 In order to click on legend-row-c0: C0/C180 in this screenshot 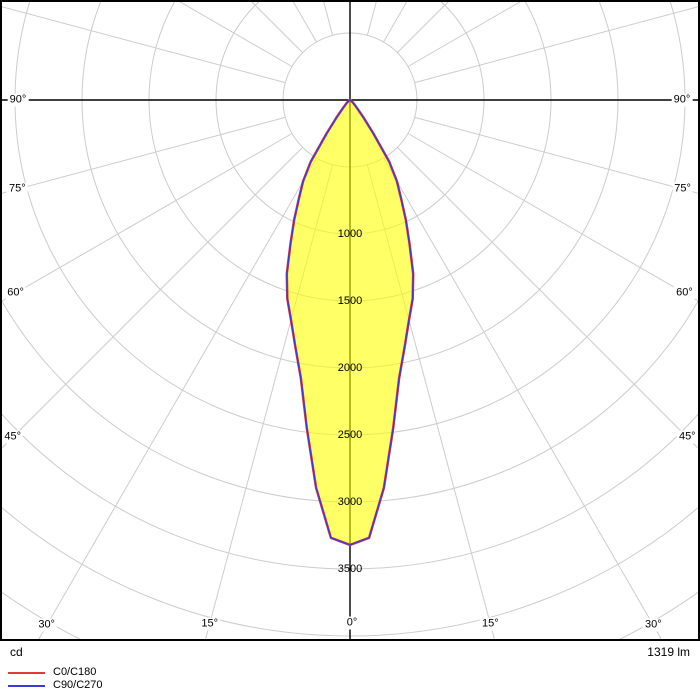, I will do `click(55, 672)`.